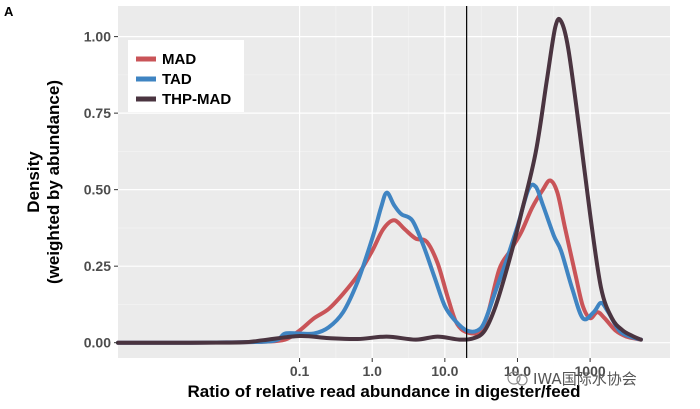  I want to click on watermark-icon, so click(514, 378).